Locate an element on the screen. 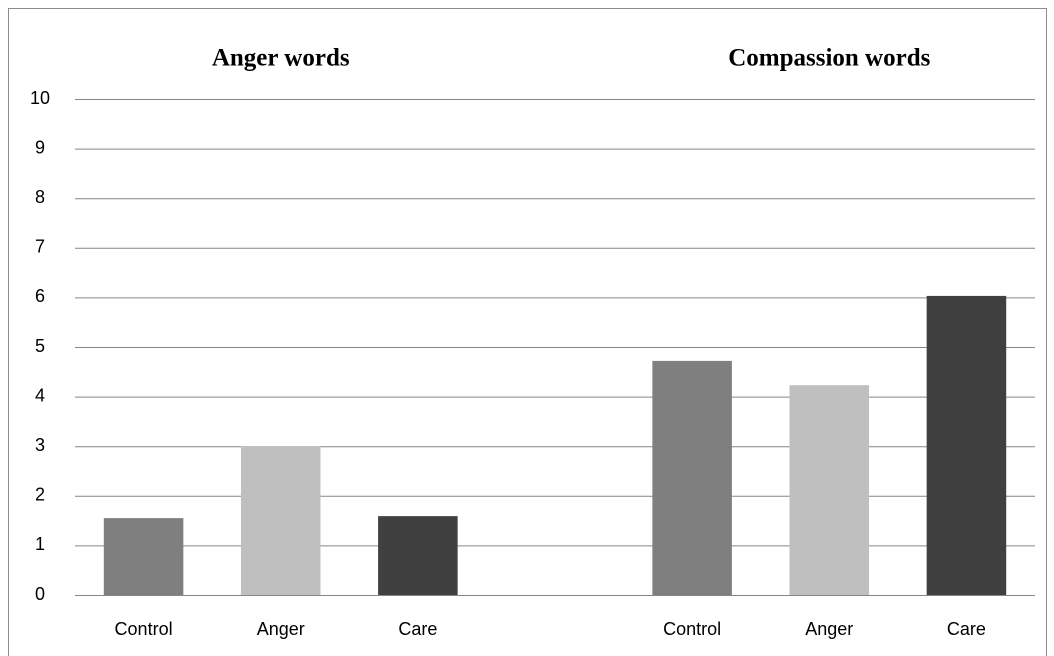 The image size is (1054, 656). y-tick-label: 5 is located at coordinates (40, 346).